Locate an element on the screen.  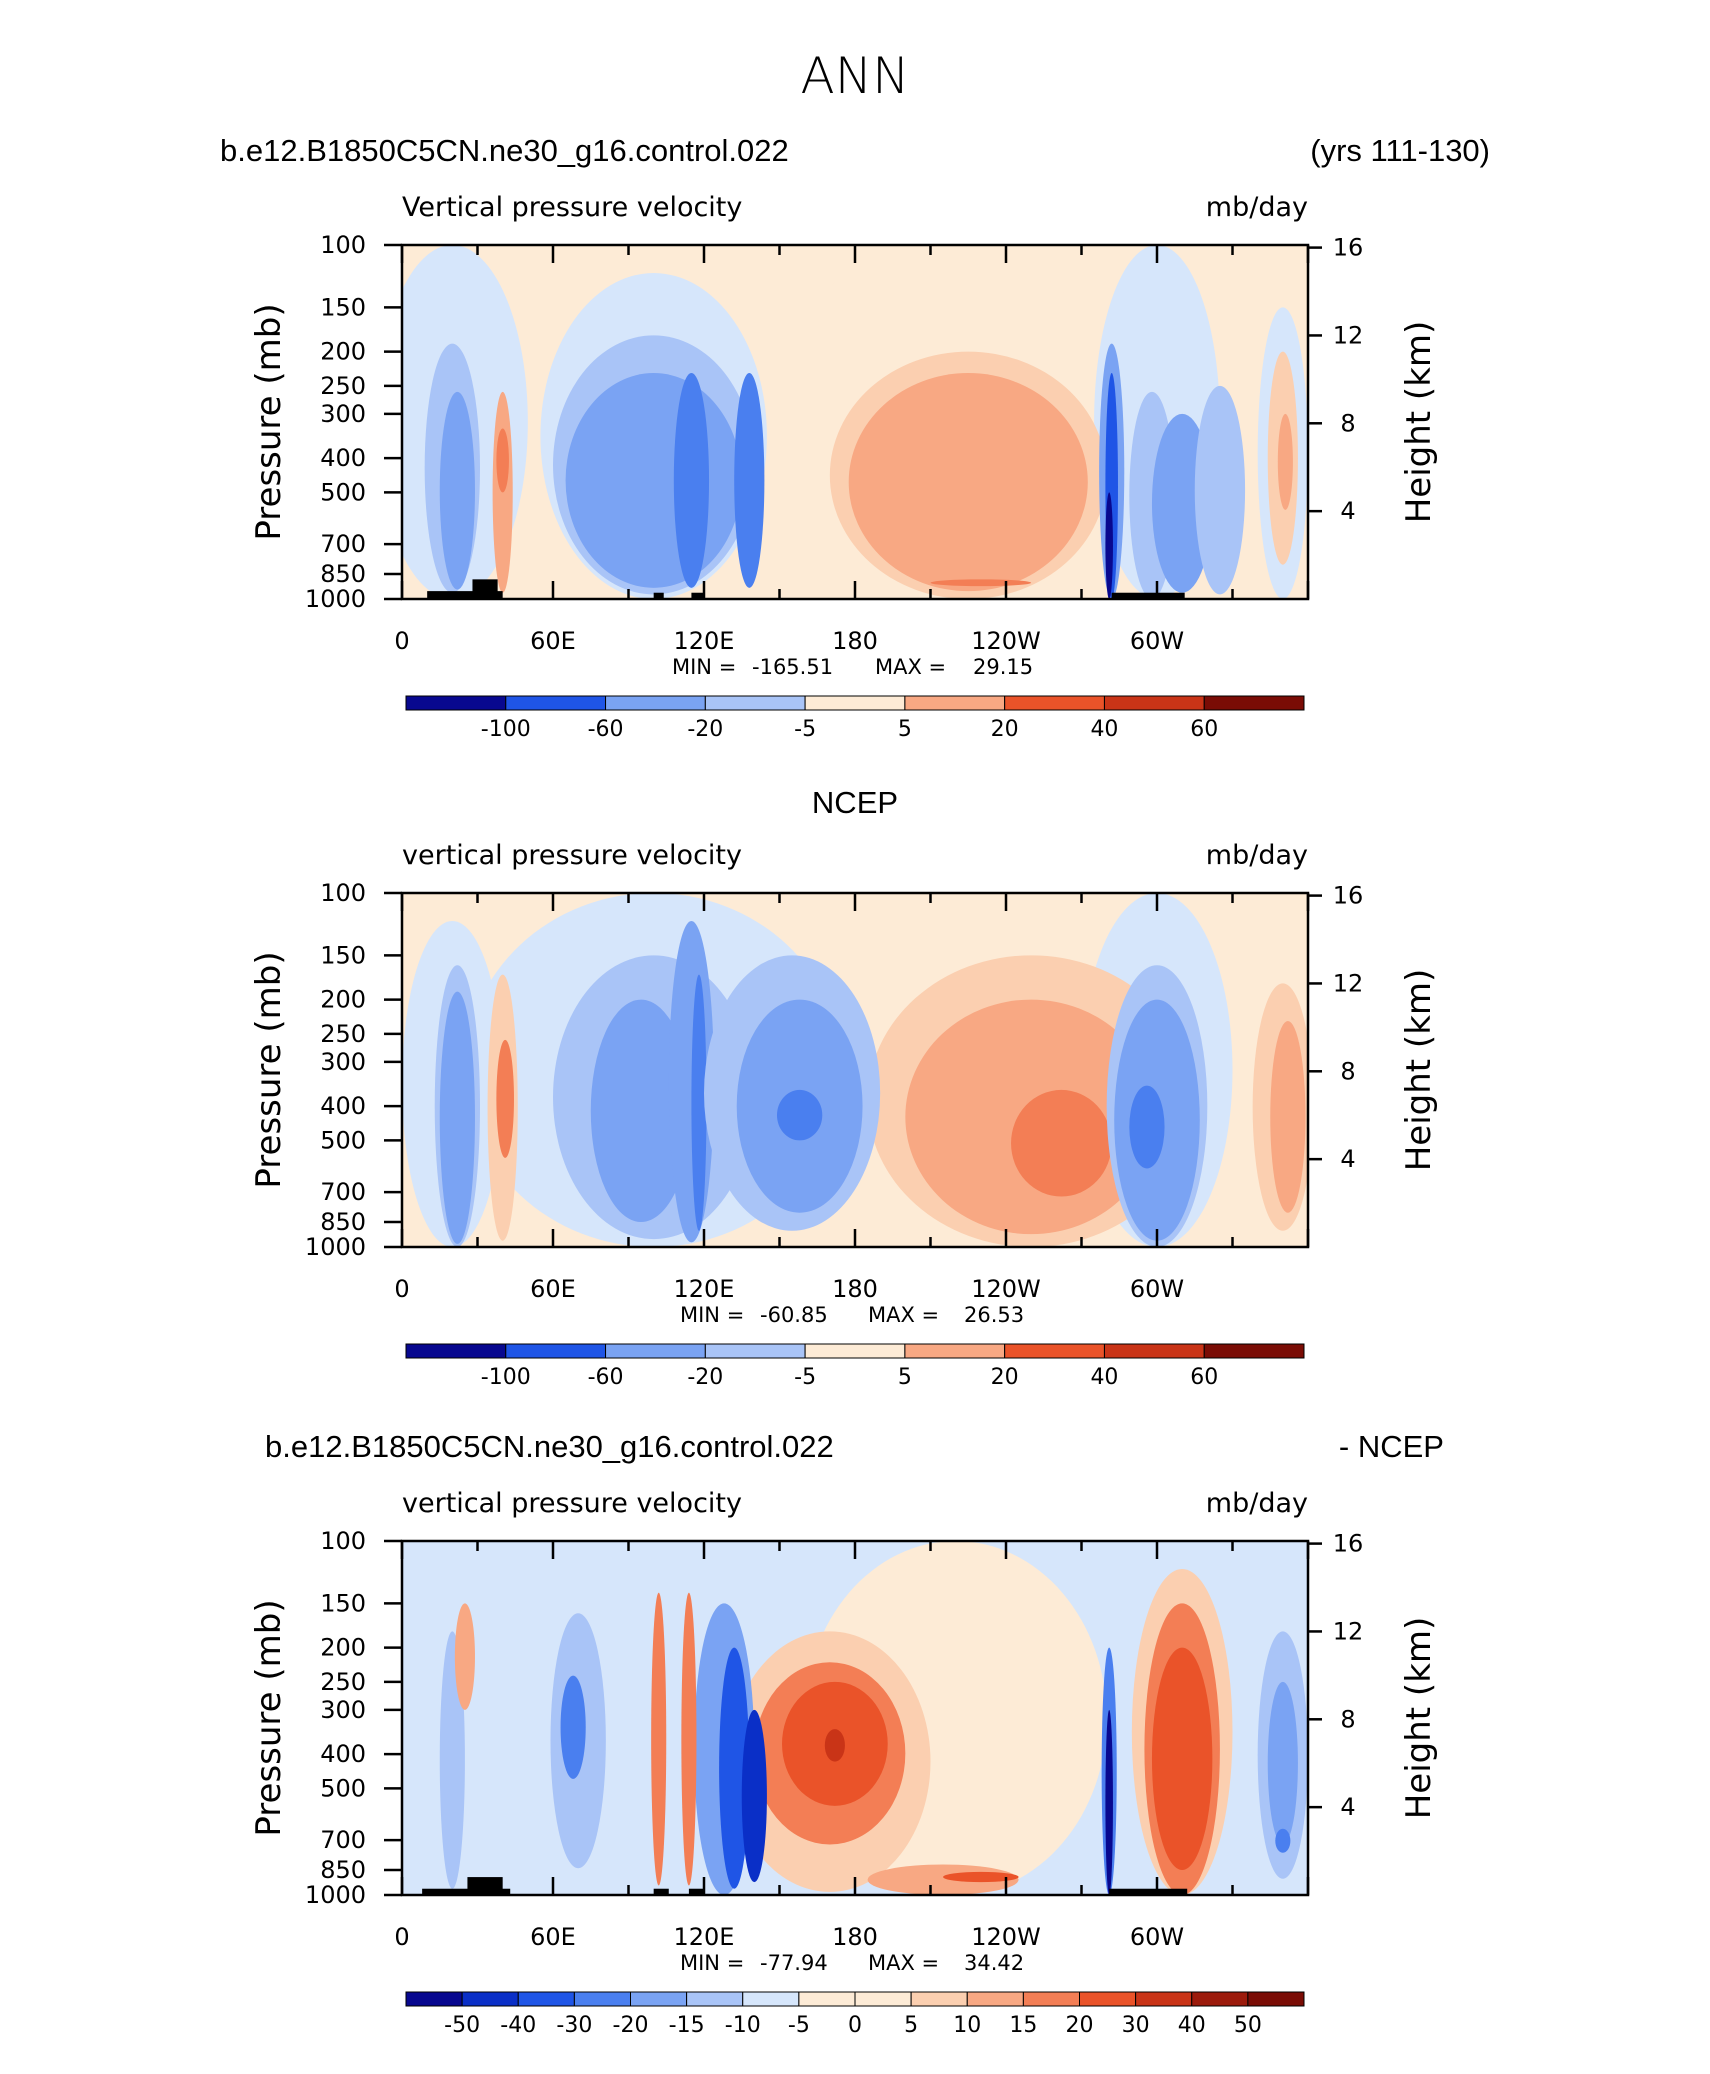
max-value: 26.53 is located at coordinates (994, 1315).